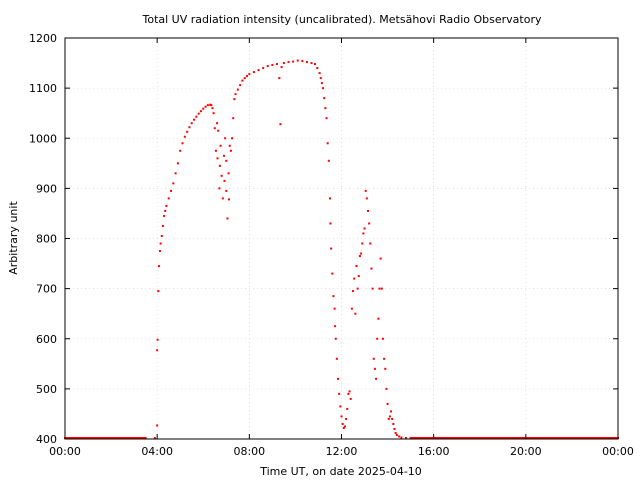  I want to click on x-tick-label: 08:00, so click(249, 451).